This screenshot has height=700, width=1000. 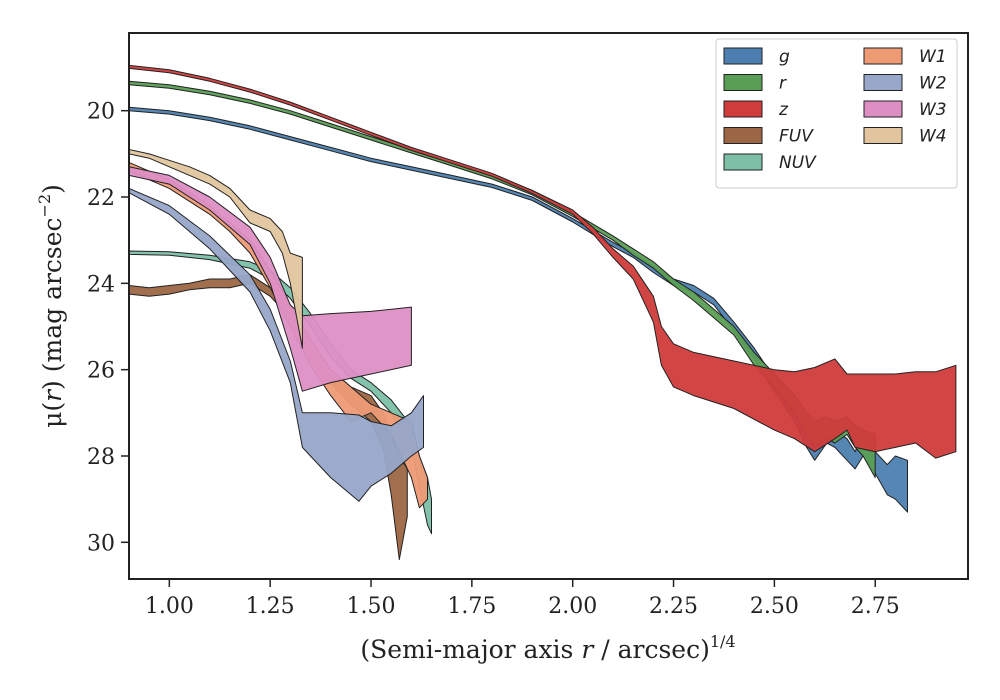 I want to click on legend-swatch-fuv, so click(x=743, y=135).